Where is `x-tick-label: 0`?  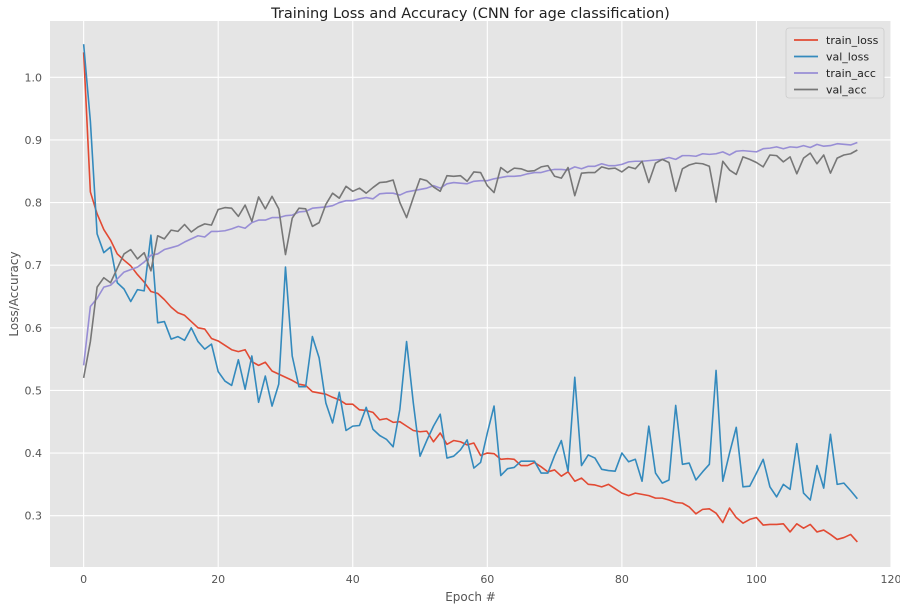
x-tick-label: 0 is located at coordinates (83, 579).